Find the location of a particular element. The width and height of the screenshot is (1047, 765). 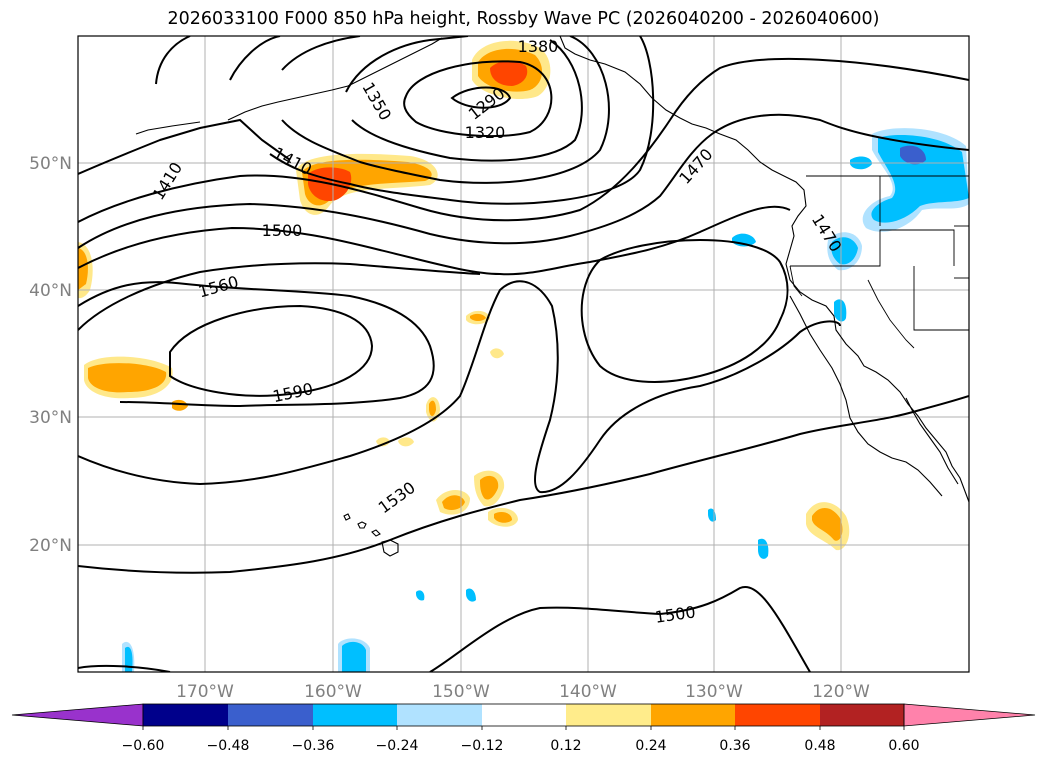

lon-tick-label: 130°W is located at coordinates (714, 692).